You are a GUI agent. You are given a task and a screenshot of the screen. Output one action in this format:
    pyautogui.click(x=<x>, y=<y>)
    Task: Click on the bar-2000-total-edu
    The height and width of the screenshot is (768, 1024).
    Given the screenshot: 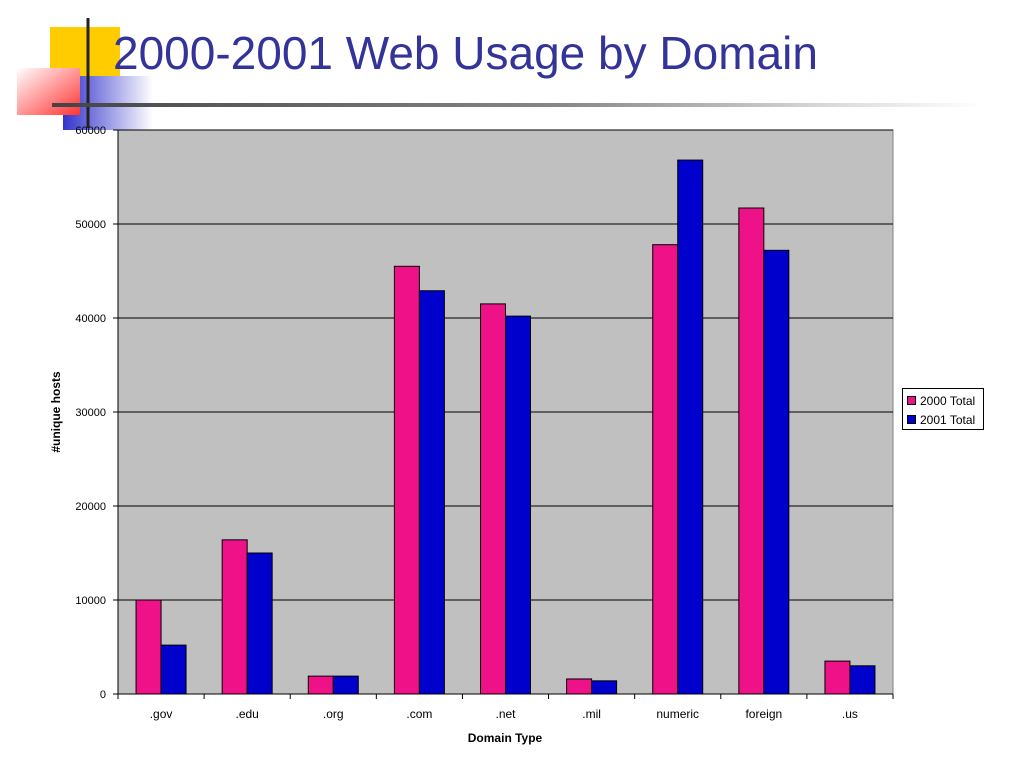 What is the action you would take?
    pyautogui.click(x=234, y=617)
    